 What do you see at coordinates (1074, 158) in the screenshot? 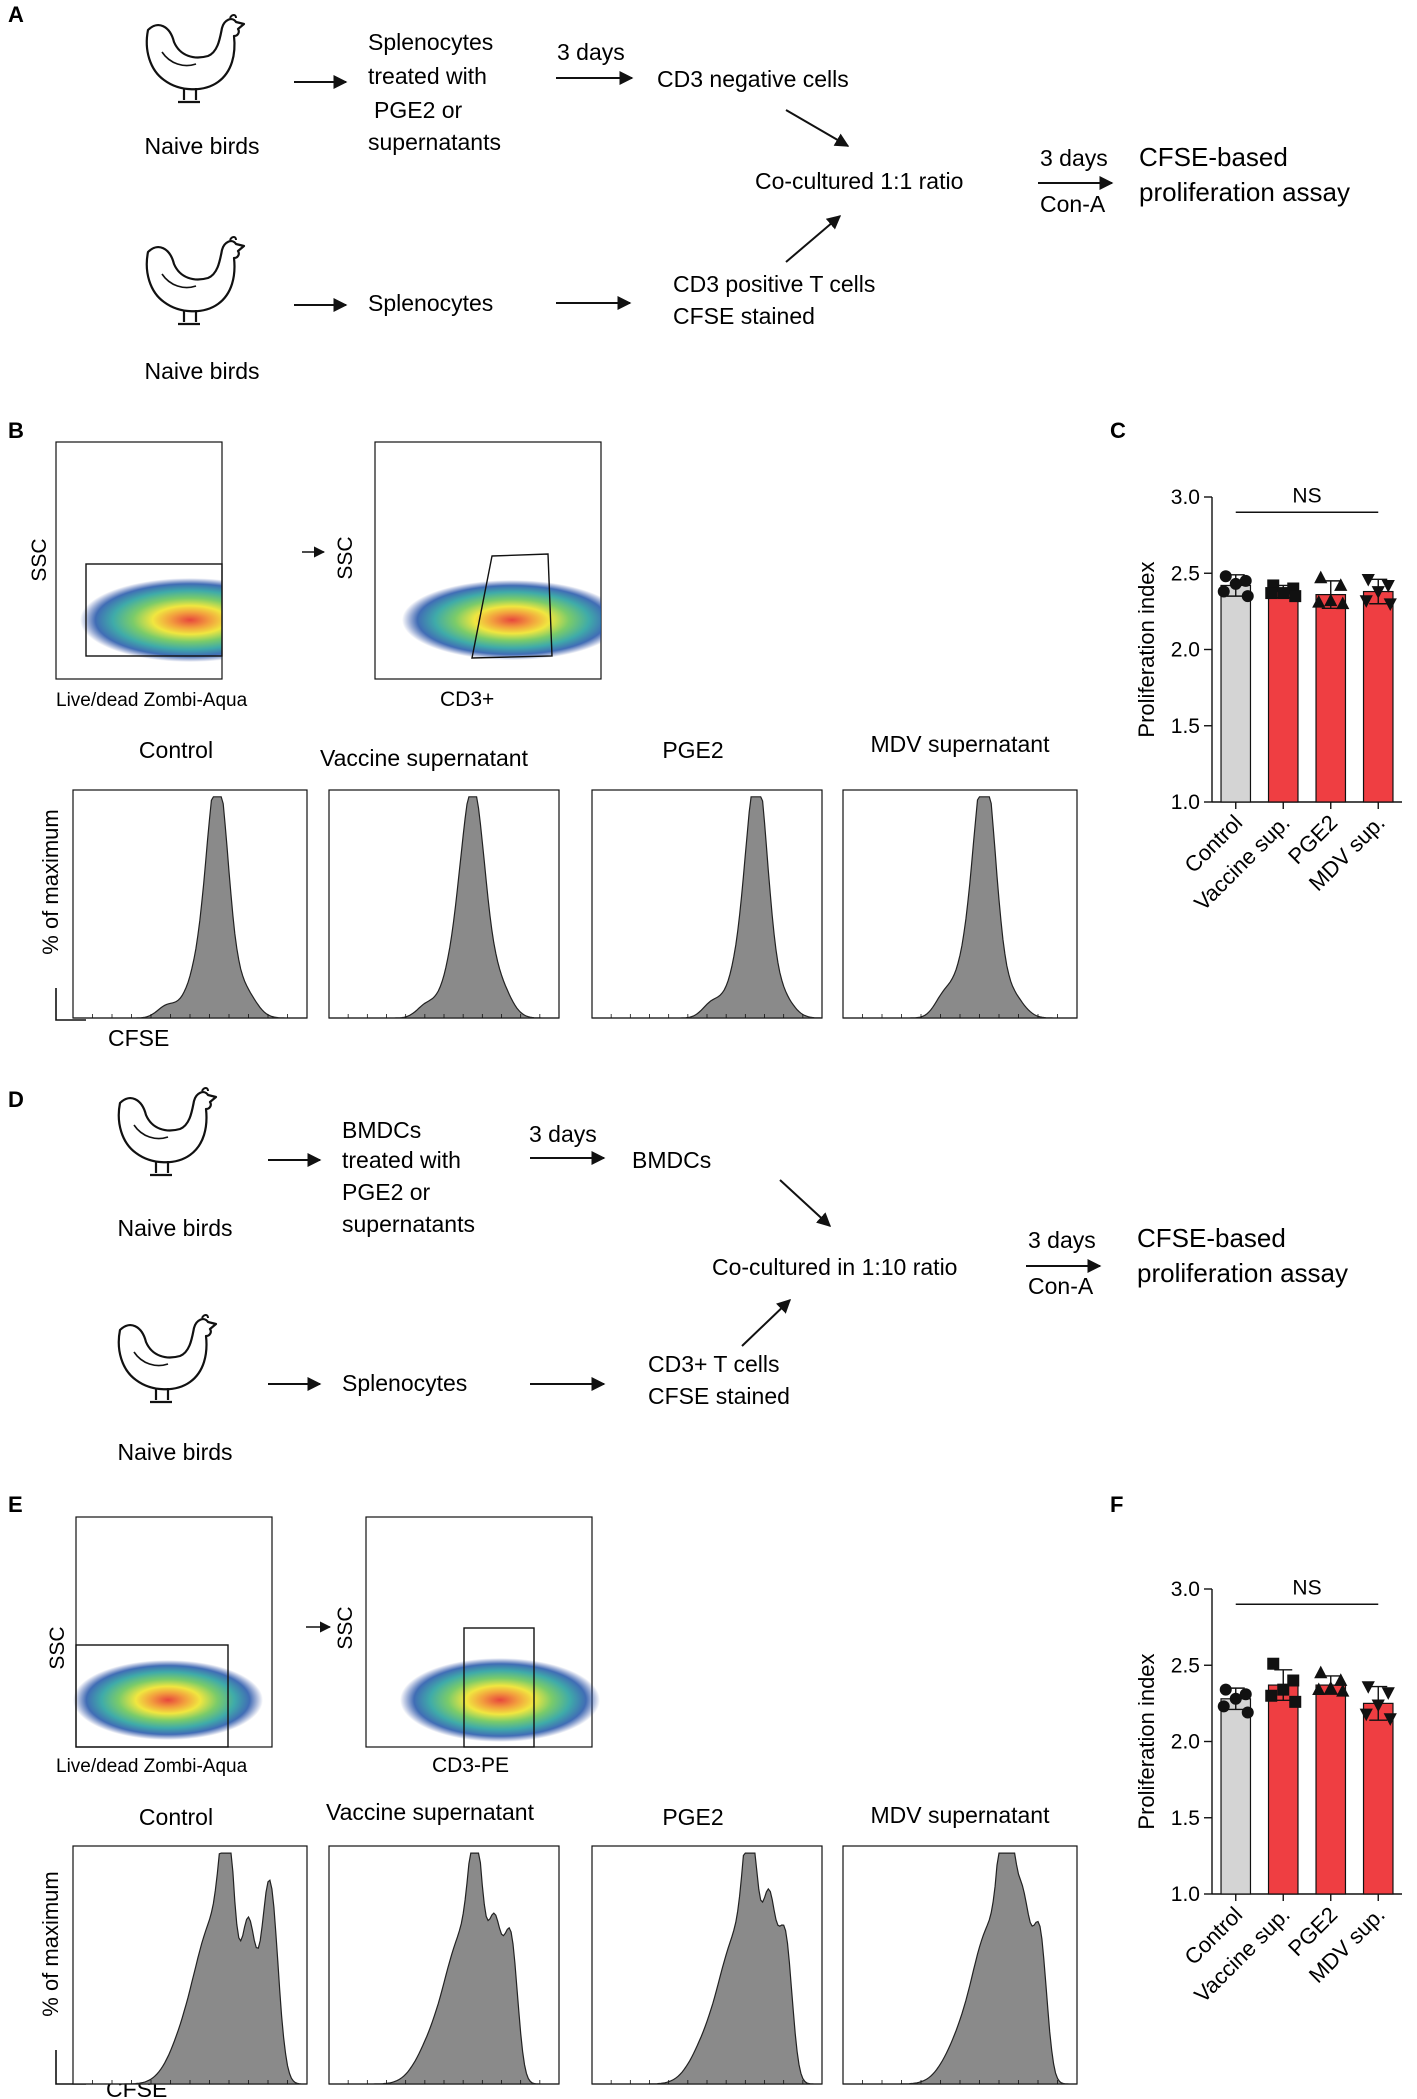
I see `three-days-label-2: 3 days` at bounding box center [1074, 158].